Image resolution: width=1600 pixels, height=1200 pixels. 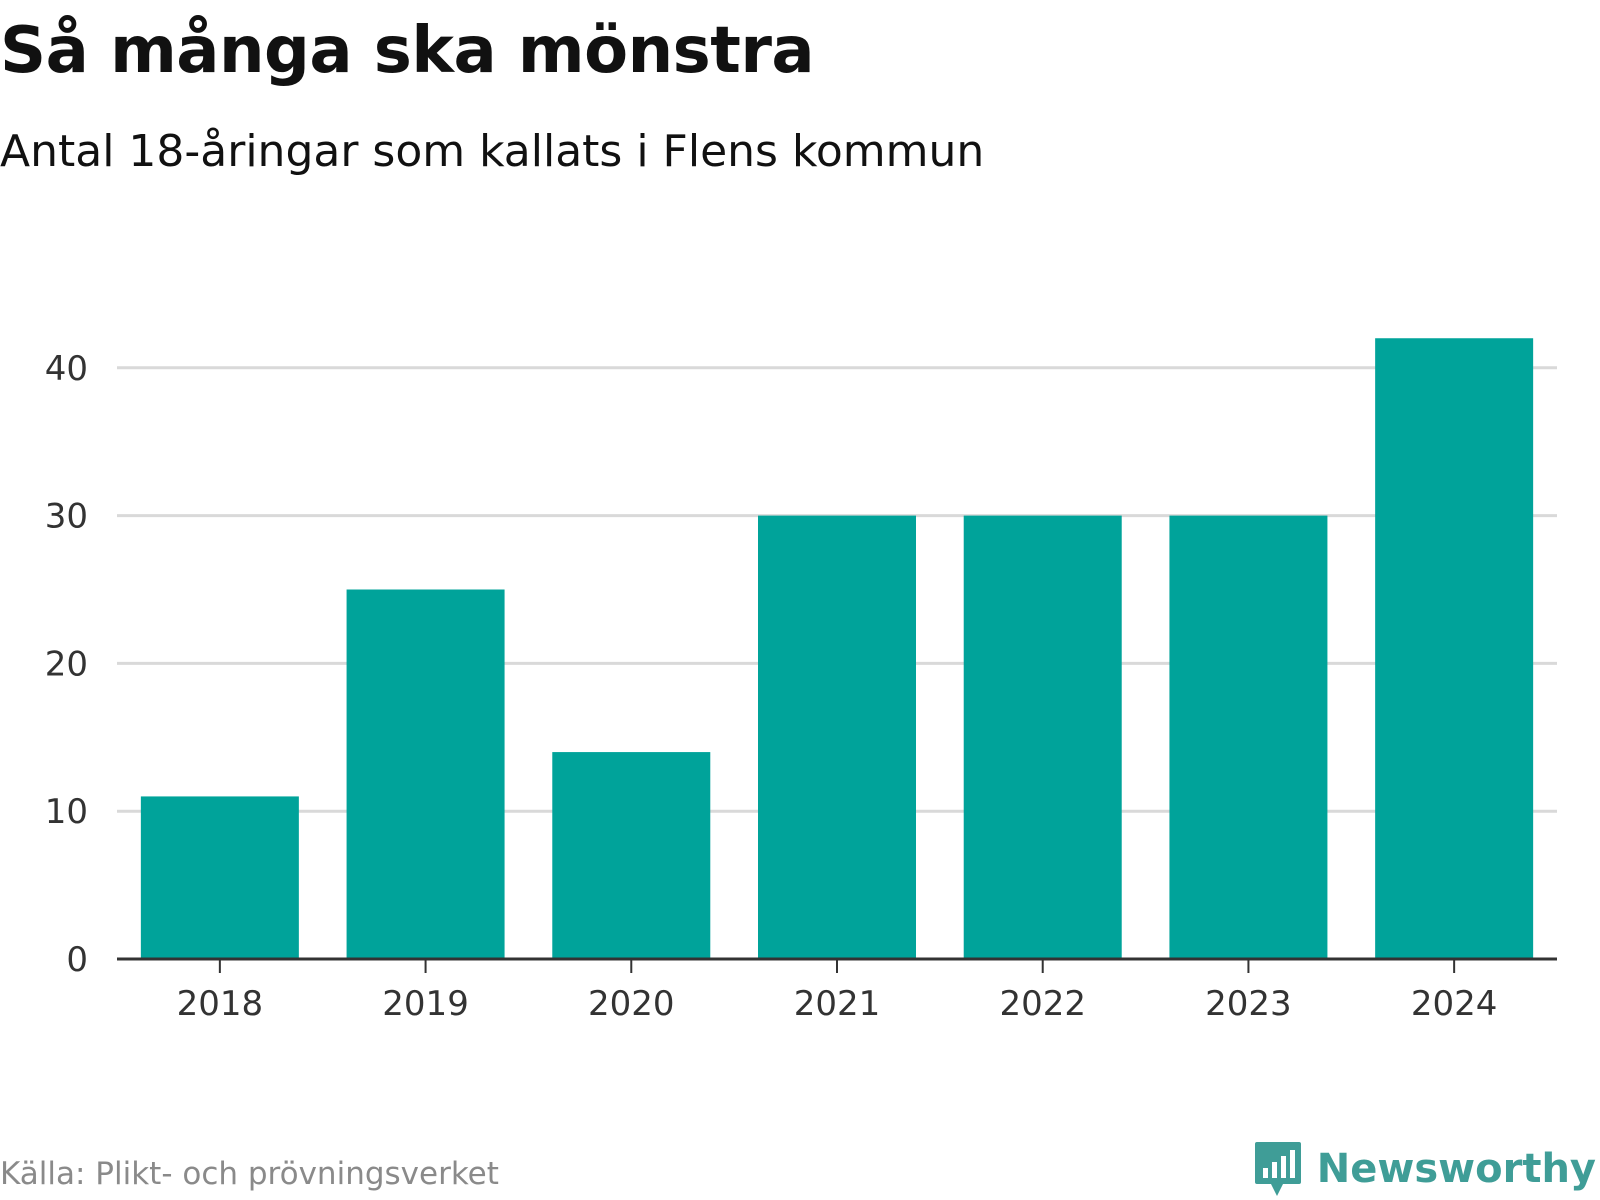 What do you see at coordinates (1042, 737) in the screenshot?
I see `bar-2022` at bounding box center [1042, 737].